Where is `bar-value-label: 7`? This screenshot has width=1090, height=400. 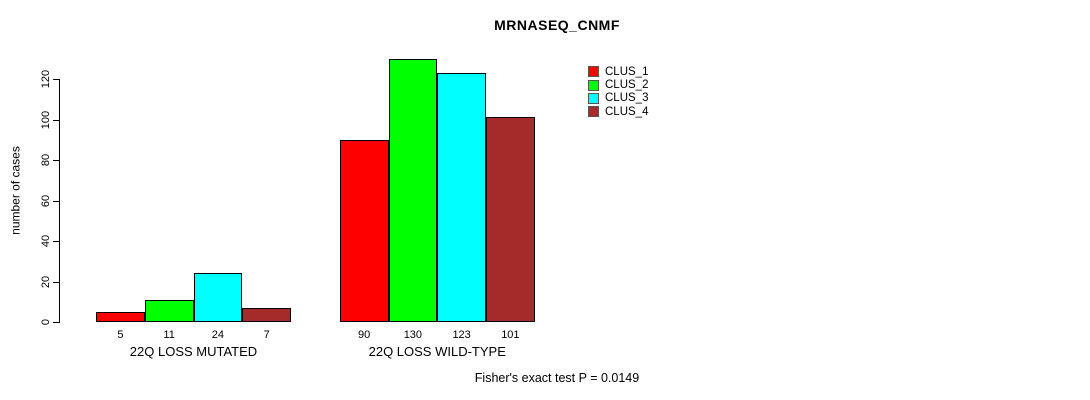 bar-value-label: 7 is located at coordinates (266, 335).